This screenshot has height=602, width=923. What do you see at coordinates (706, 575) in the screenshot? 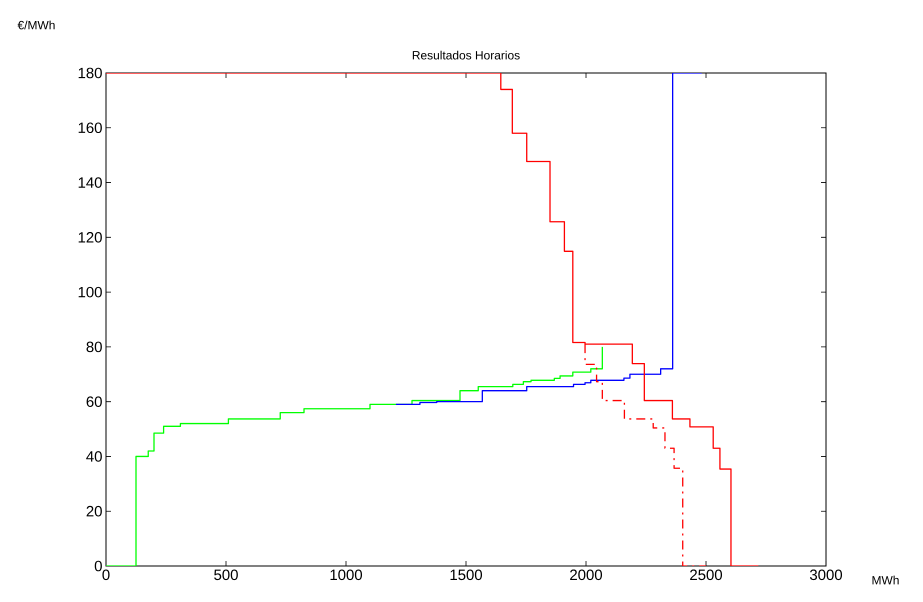
I see `x-tick-label: 2500` at bounding box center [706, 575].